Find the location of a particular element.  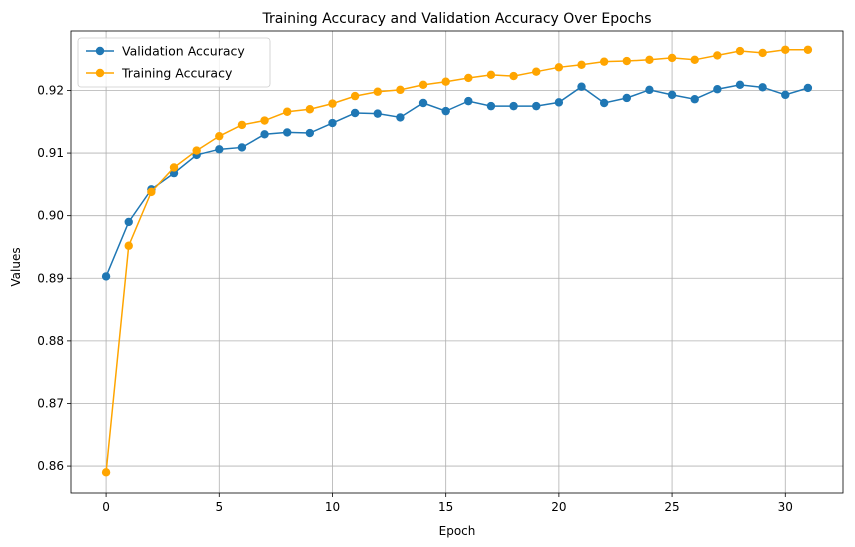

y-tick-label: 0.91 is located at coordinates (50, 153).